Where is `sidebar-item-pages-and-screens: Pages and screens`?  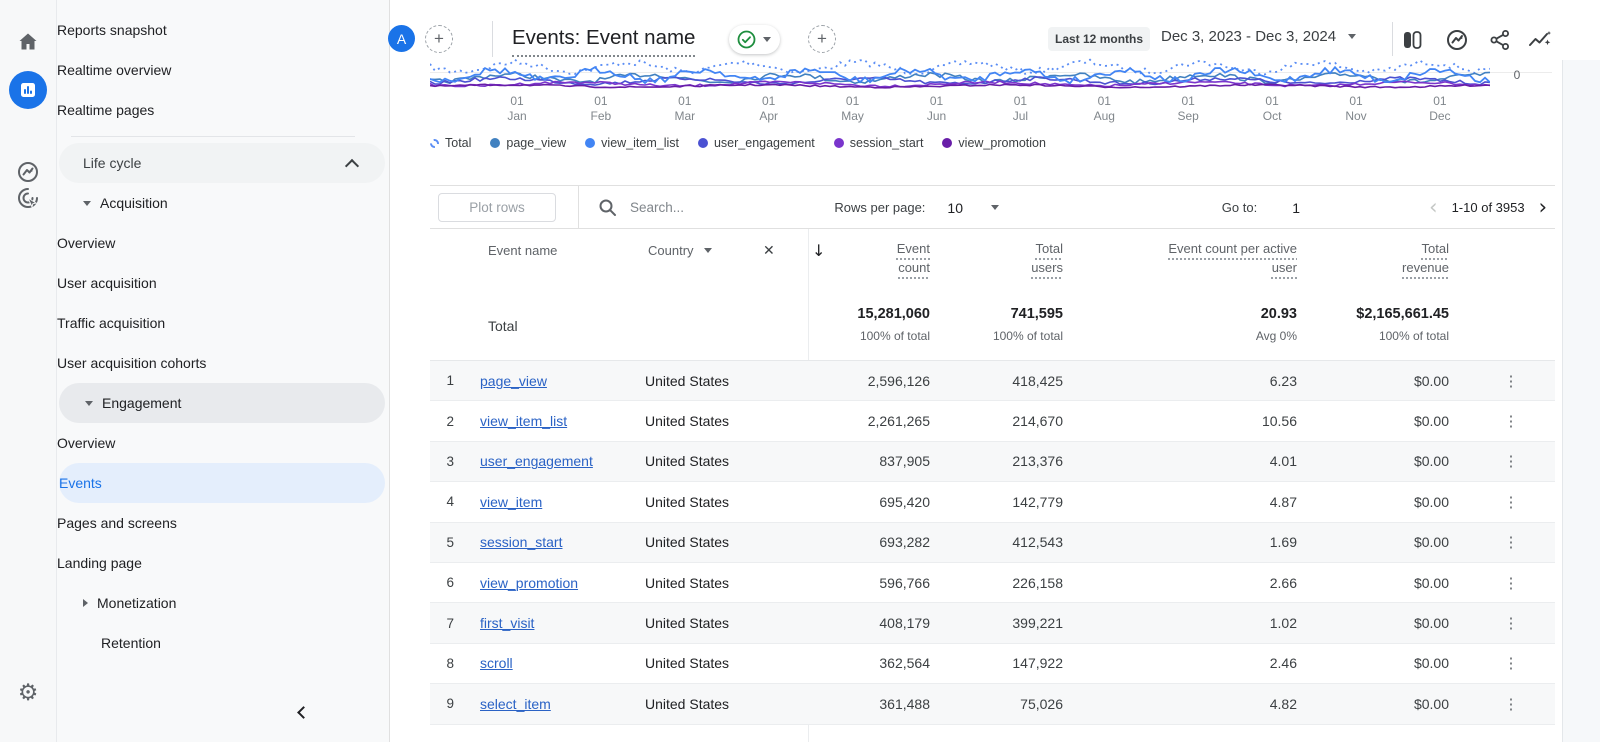
sidebar-item-pages-and-screens: Pages and screens is located at coordinates (223, 523).